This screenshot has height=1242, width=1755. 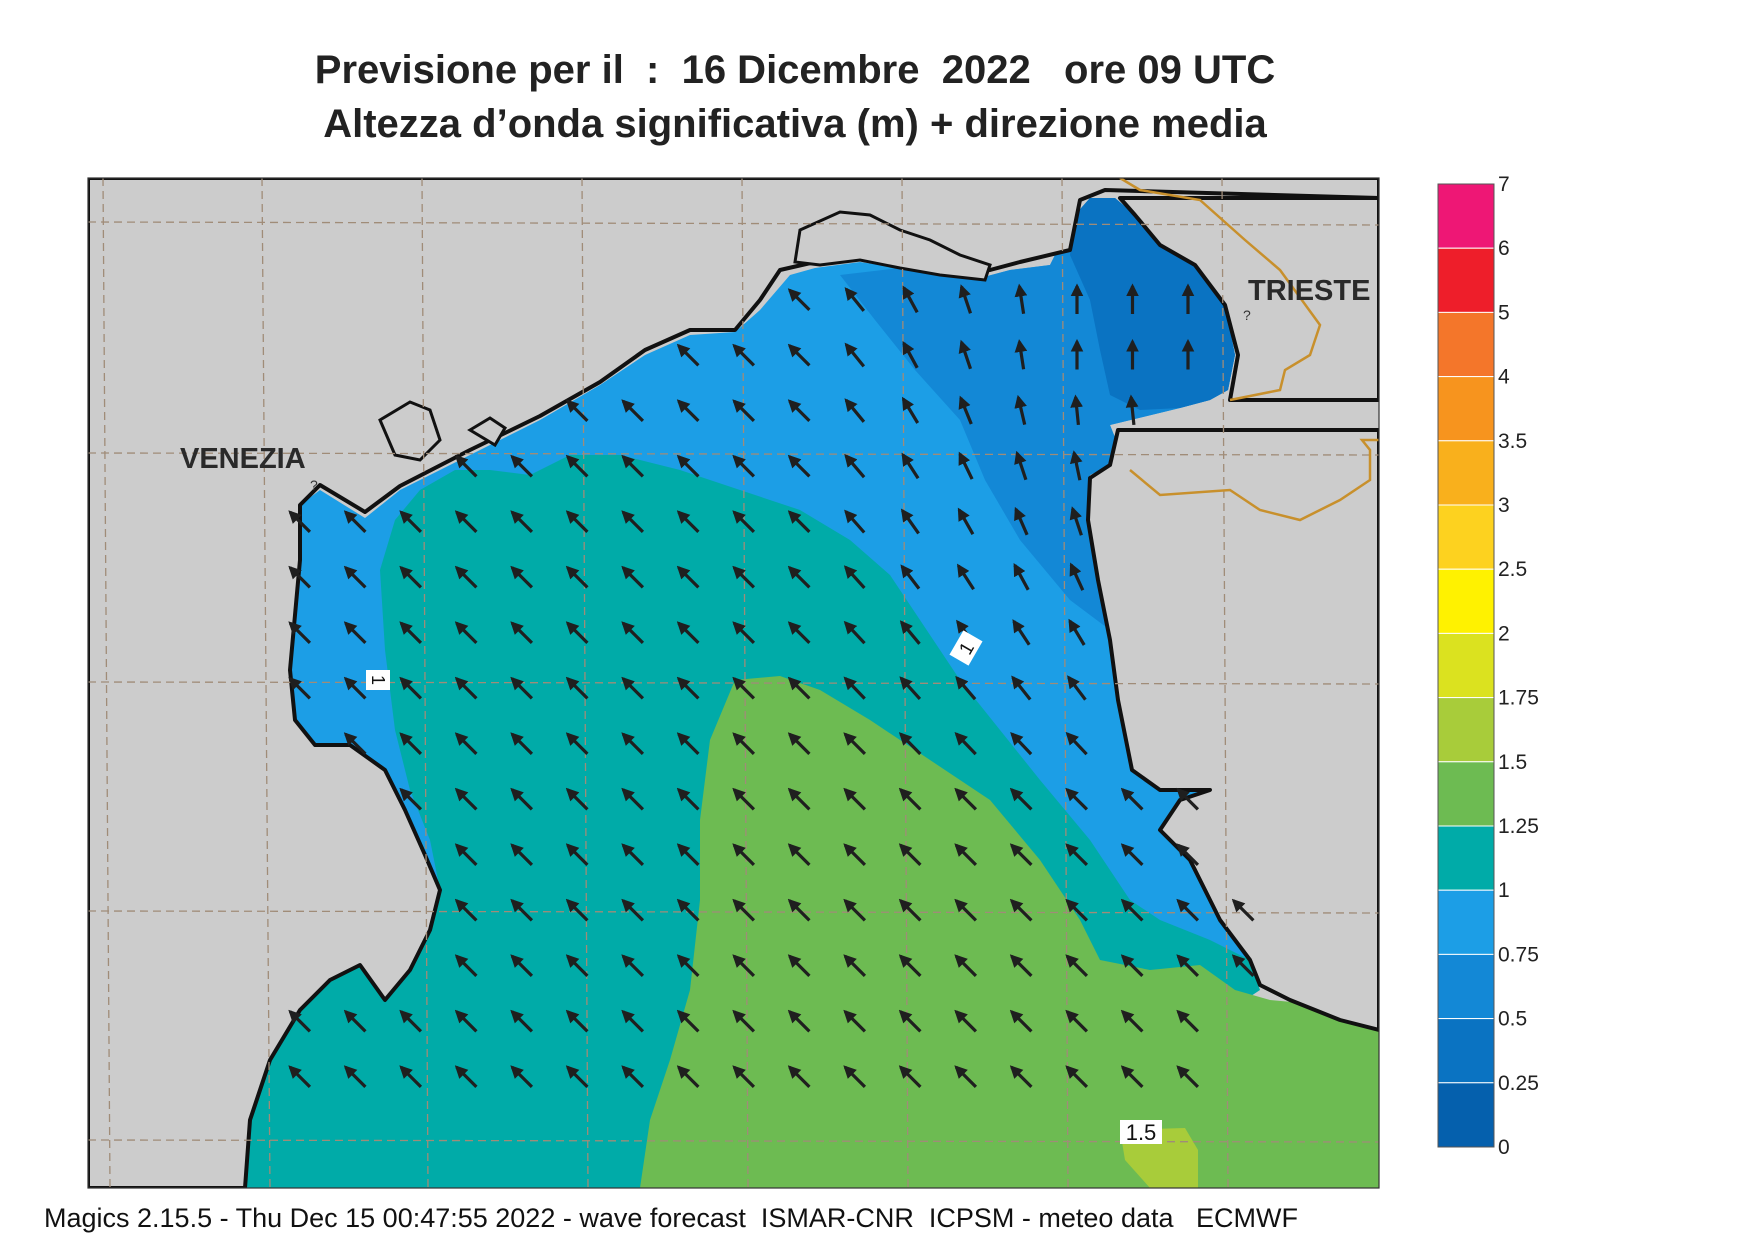 I want to click on legend-label: 4, so click(x=1504, y=377).